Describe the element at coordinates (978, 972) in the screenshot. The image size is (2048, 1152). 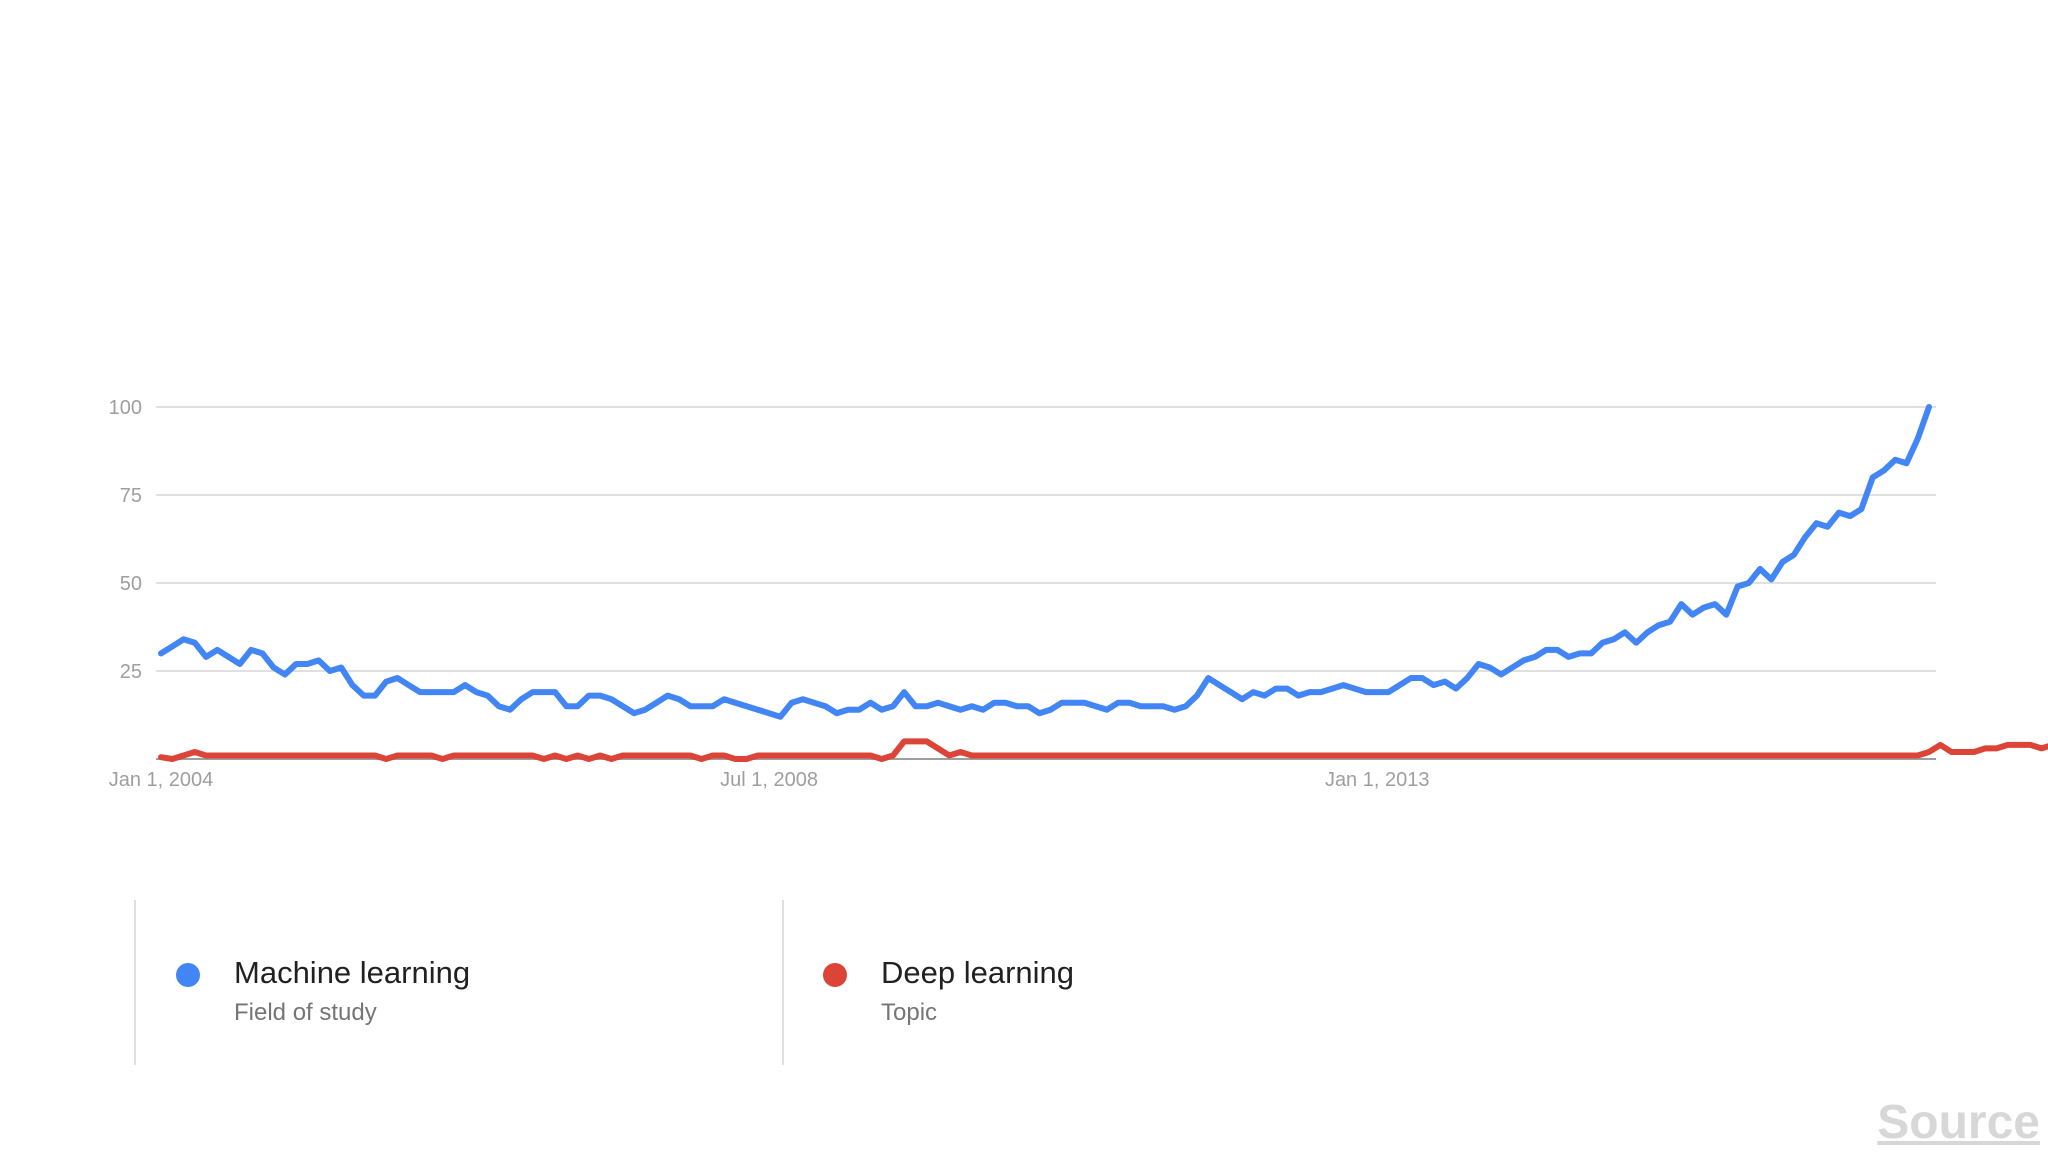
I see `legend-series-name: Deep learning` at that location.